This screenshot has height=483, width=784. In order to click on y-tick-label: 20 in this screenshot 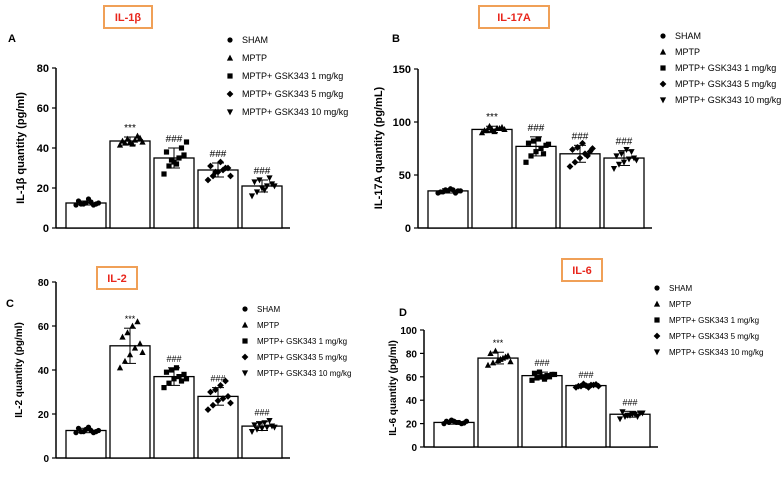, I will do `click(412, 425)`.